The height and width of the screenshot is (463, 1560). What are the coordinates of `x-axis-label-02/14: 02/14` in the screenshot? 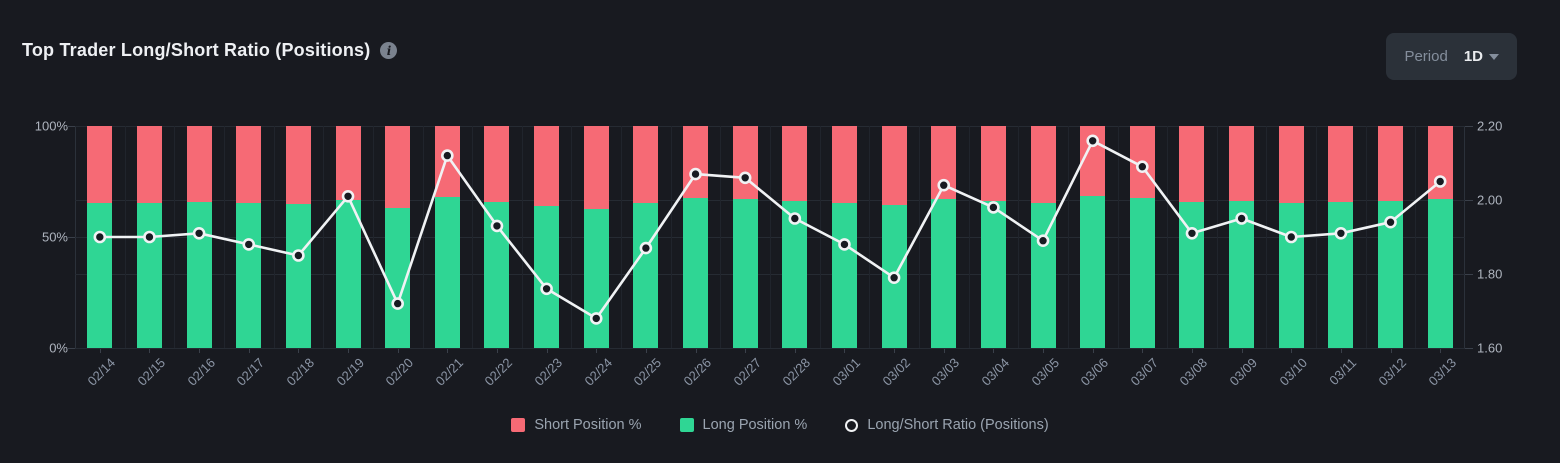 It's located at (101, 372).